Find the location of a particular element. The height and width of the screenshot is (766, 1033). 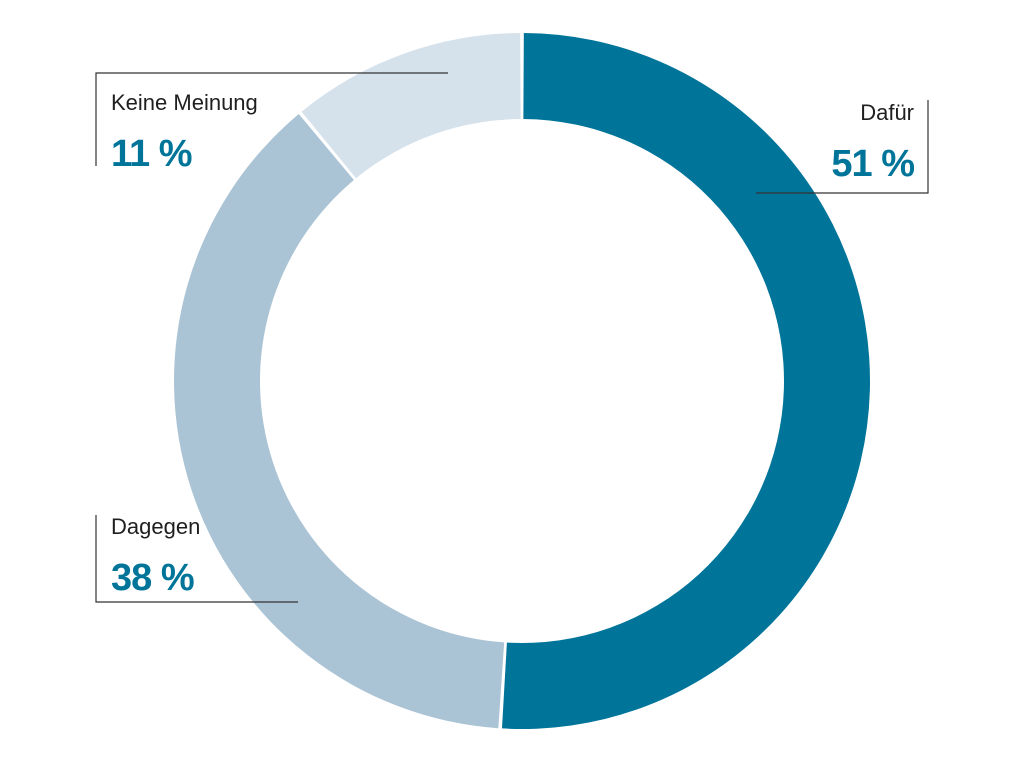

slice-value-keine-meinung: 11 % is located at coordinates (151, 154).